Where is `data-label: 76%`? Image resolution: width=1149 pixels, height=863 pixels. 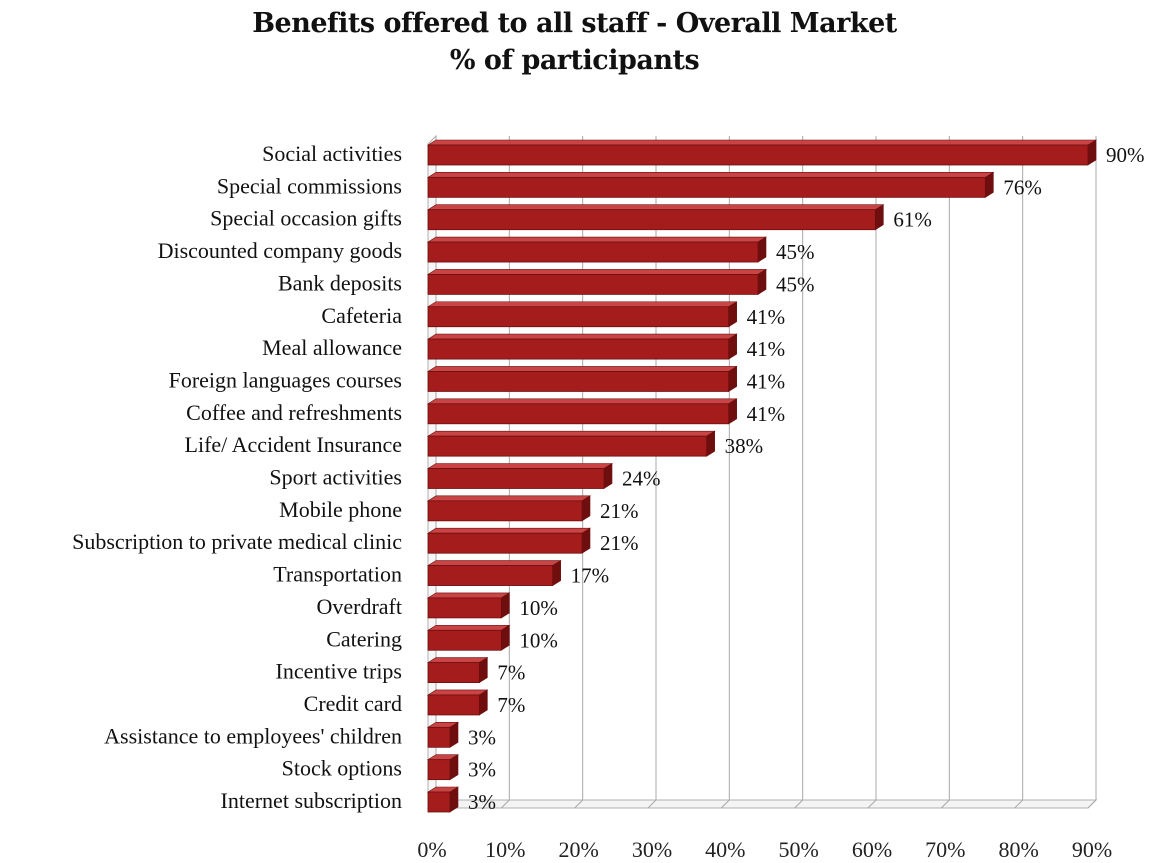 data-label: 76% is located at coordinates (1022, 187).